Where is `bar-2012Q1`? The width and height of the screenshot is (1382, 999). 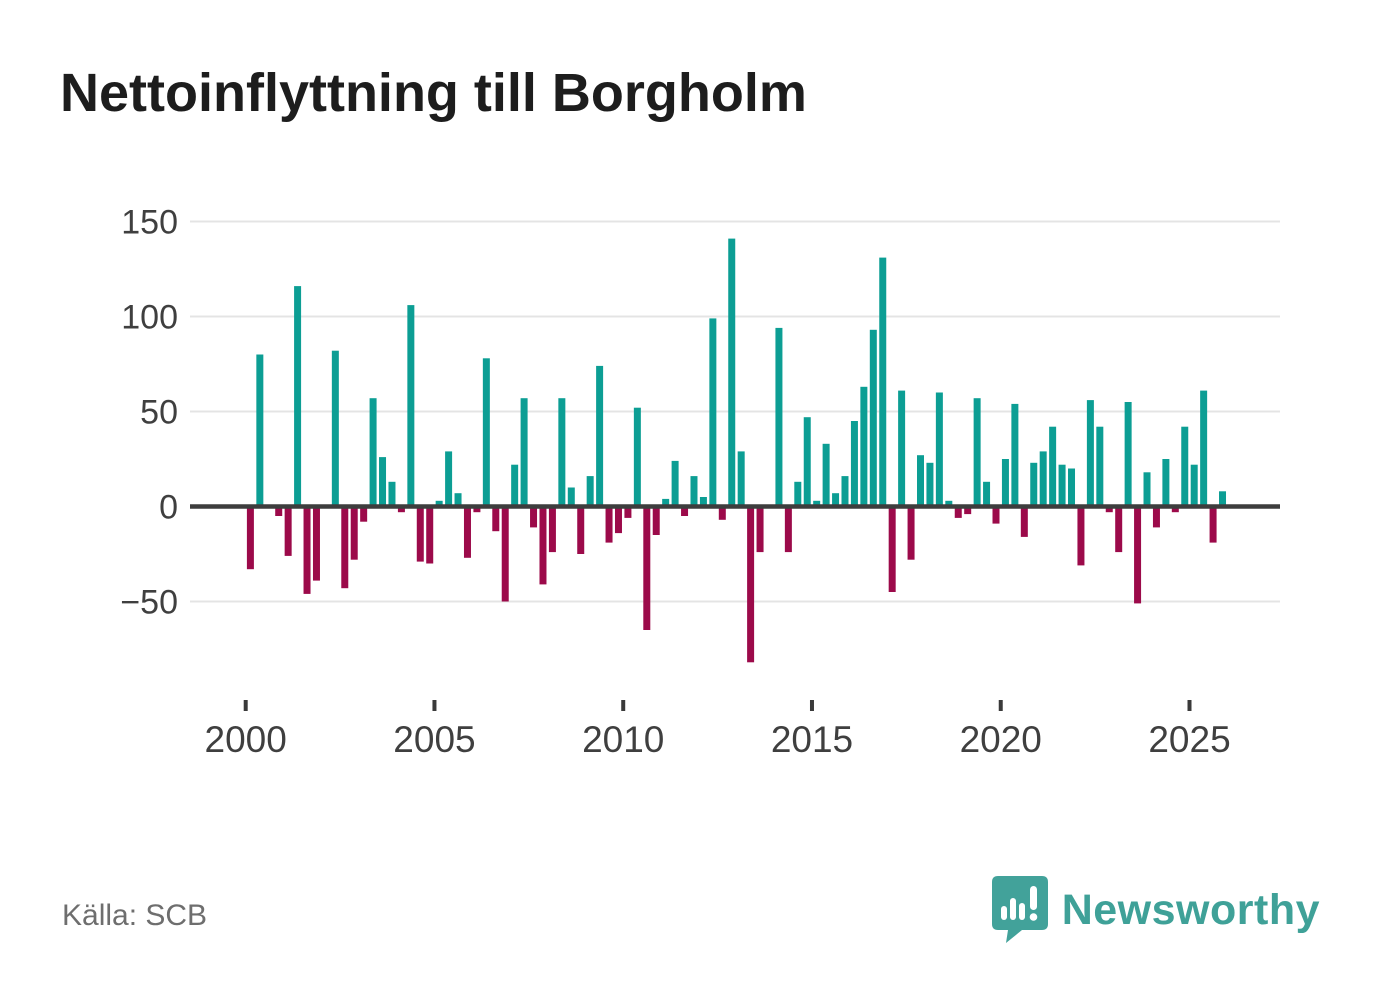 bar-2012Q1 is located at coordinates (703, 502).